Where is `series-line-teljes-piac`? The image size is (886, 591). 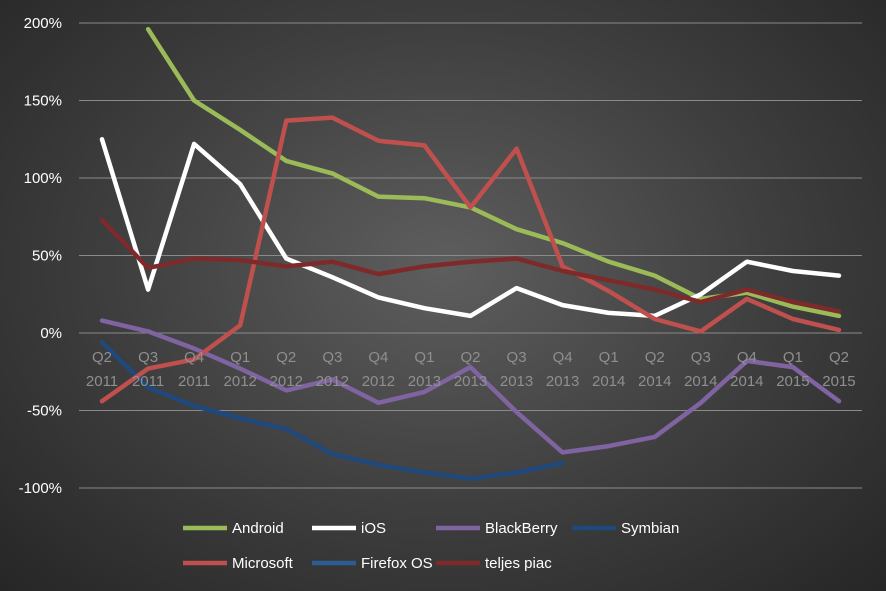
series-line-teljes-piac is located at coordinates (470, 265).